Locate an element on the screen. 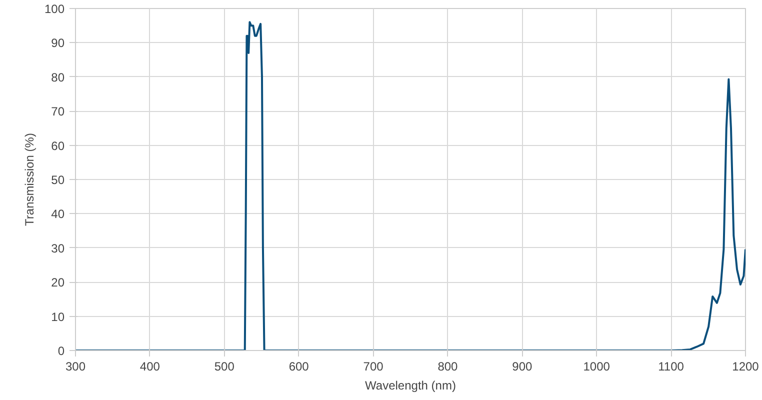 The width and height of the screenshot is (762, 400). y-tick-label: 0 is located at coordinates (61, 351).